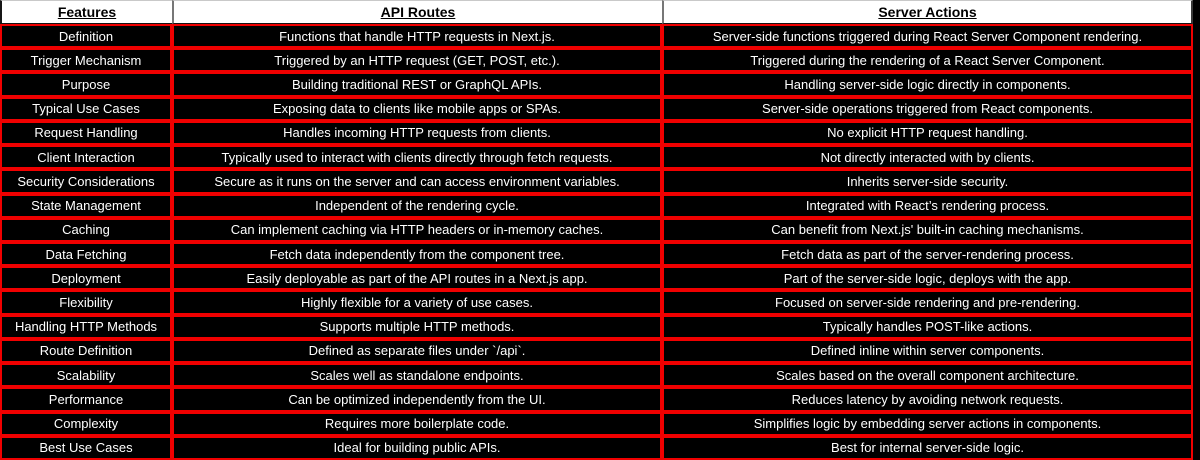 Image resolution: width=1200 pixels, height=460 pixels. What do you see at coordinates (417, 375) in the screenshot?
I see `api-routes-cell: Scales well as standalone endpoints.` at bounding box center [417, 375].